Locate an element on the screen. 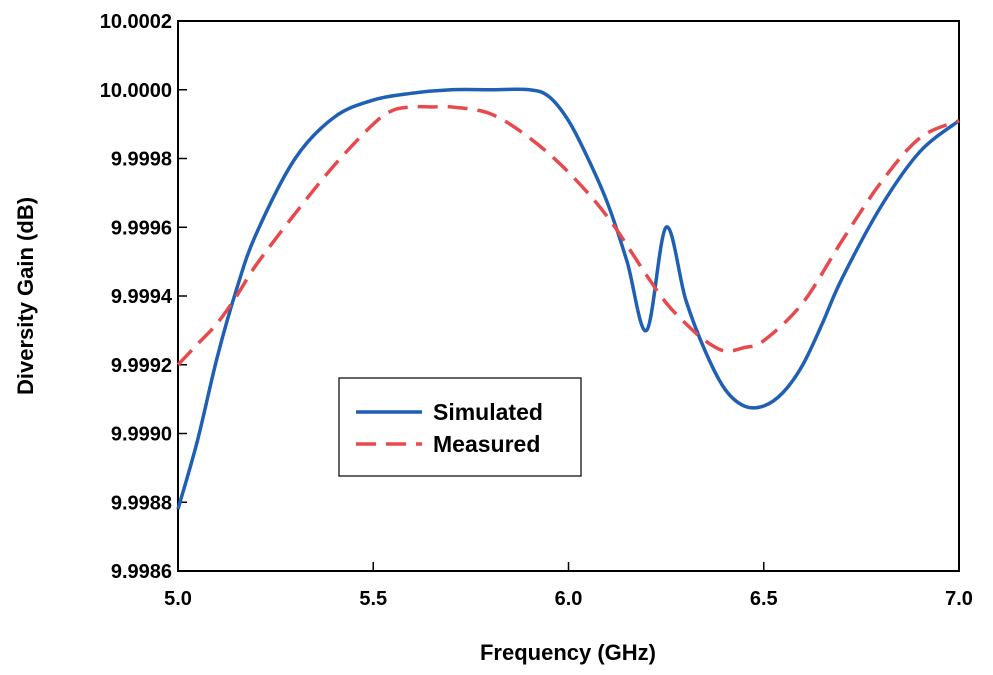  legend-label-measured: Measured is located at coordinates (486, 444).